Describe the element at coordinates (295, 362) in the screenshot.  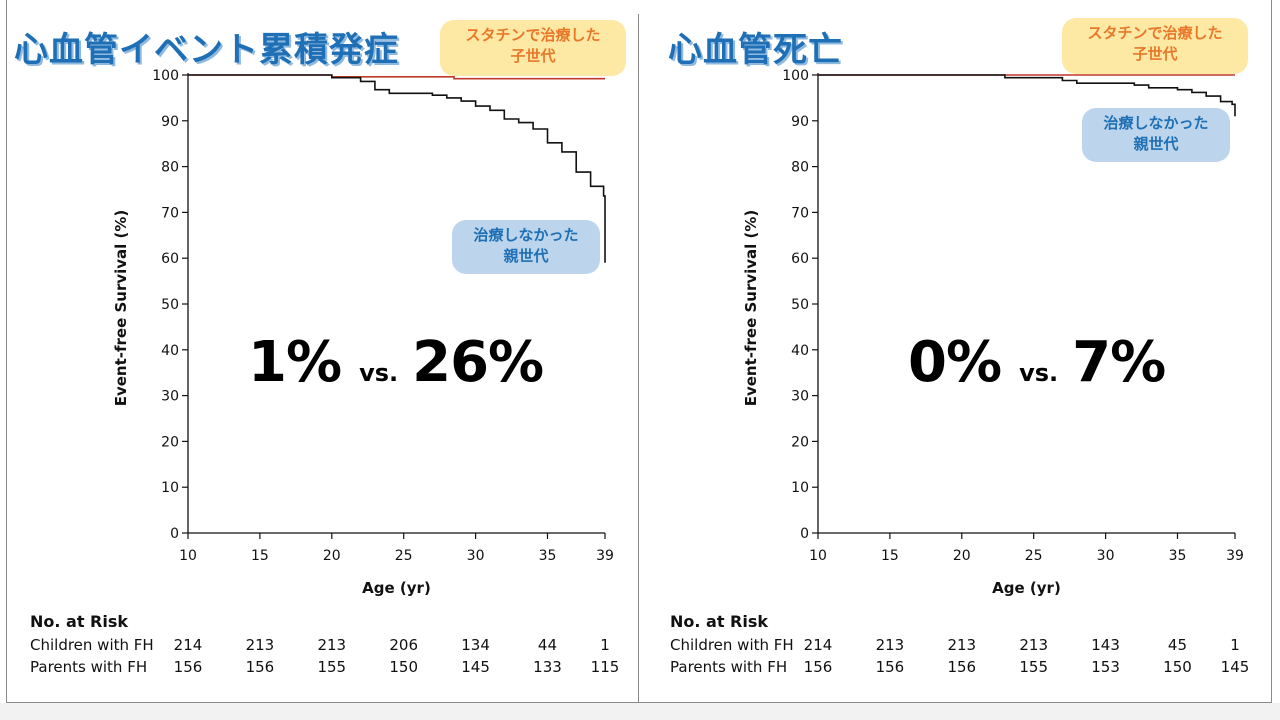
I see `children-rate: 1%` at that location.